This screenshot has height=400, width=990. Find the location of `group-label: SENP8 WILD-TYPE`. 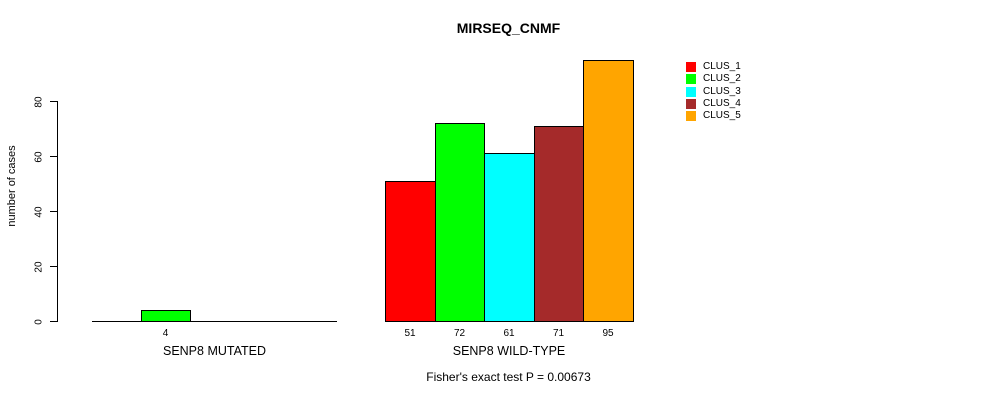

group-label: SENP8 WILD-TYPE is located at coordinates (509, 351).